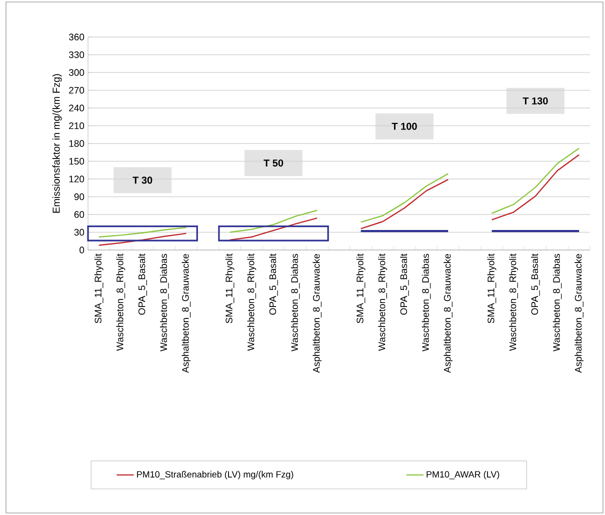  What do you see at coordinates (76, 161) in the screenshot?
I see `y-tick-label: 150` at bounding box center [76, 161].